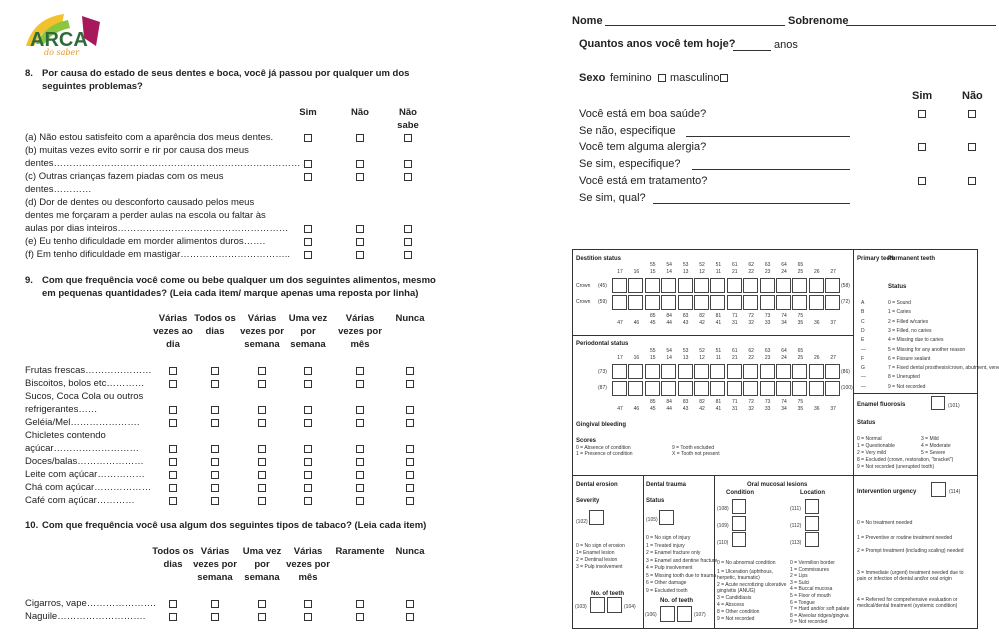 The width and height of the screenshot is (999, 633). What do you see at coordinates (662, 78) in the screenshot?
I see `feminino-checkbox` at bounding box center [662, 78].